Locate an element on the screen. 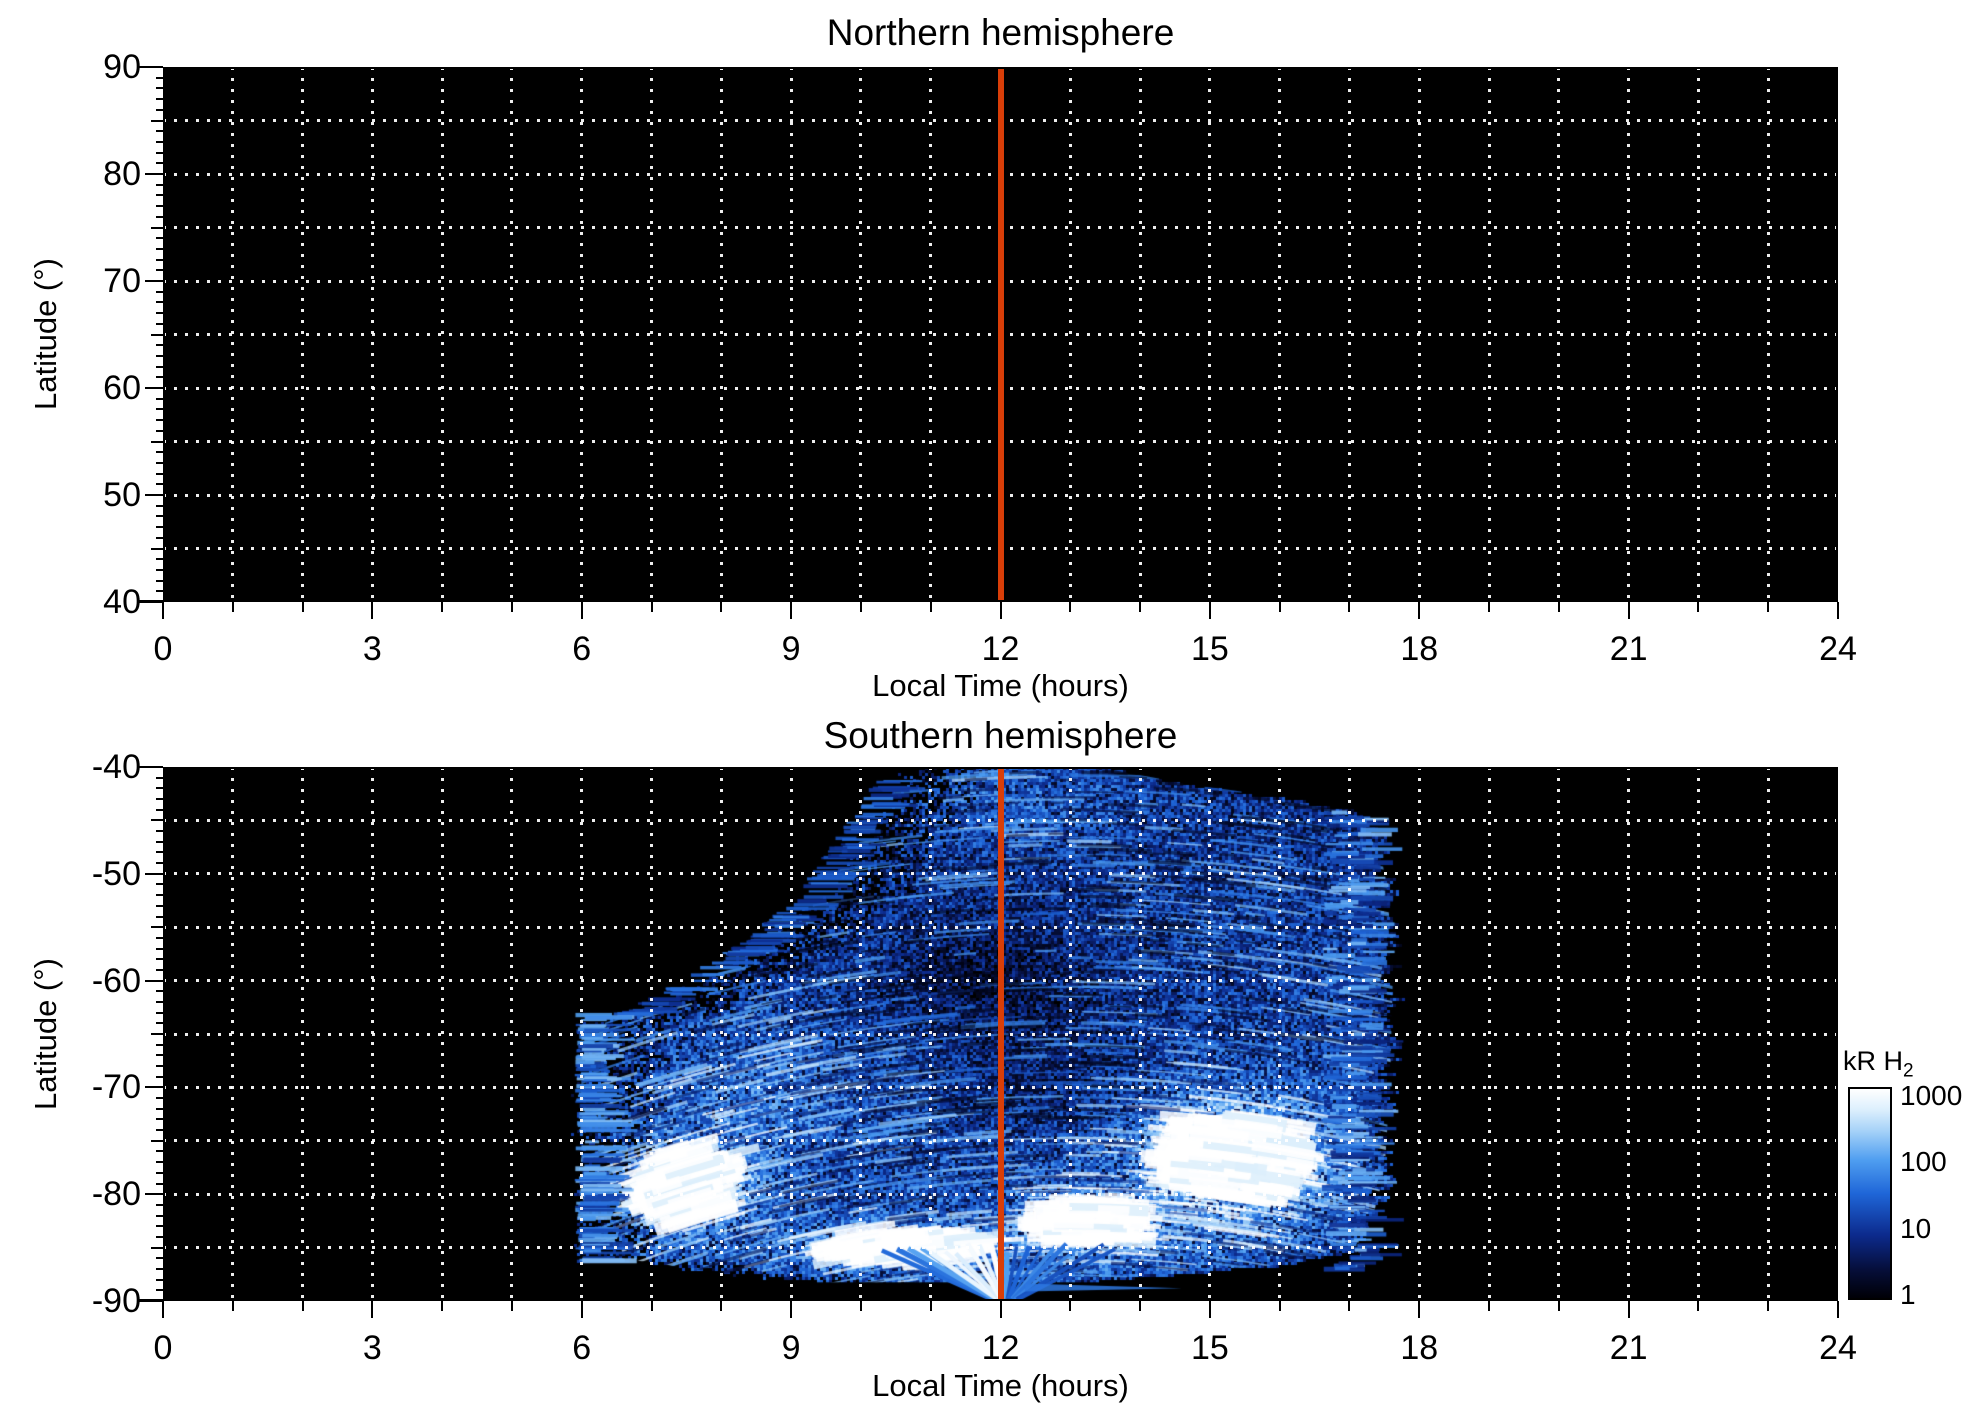 This screenshot has height=1423, width=1983. y-tick-label: 50 is located at coordinates (122, 495).